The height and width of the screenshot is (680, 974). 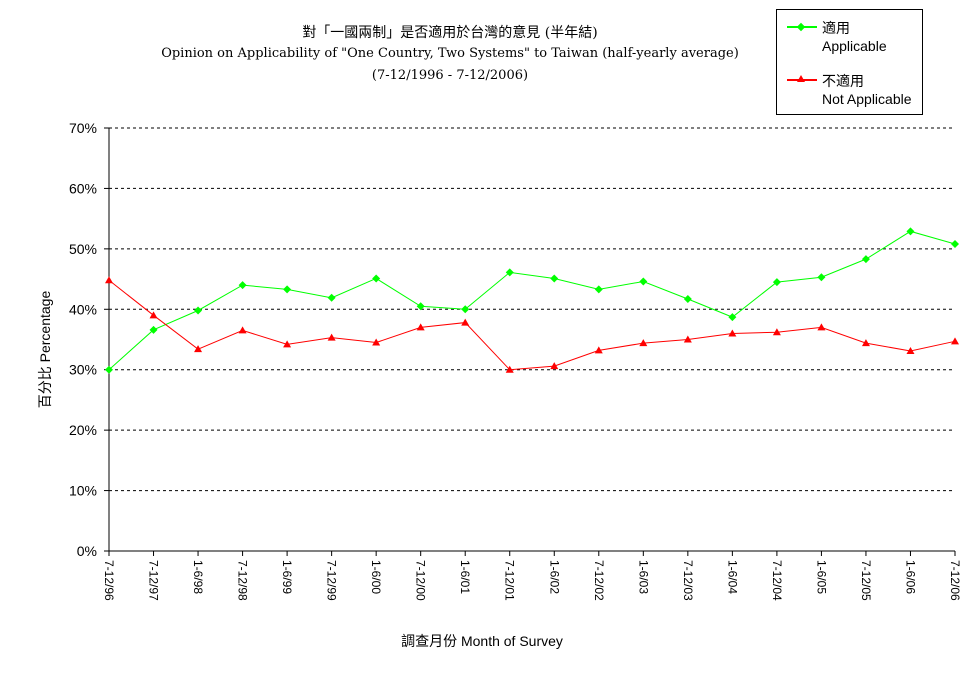 I want to click on y-tick-label: 40%, so click(x=83, y=309).